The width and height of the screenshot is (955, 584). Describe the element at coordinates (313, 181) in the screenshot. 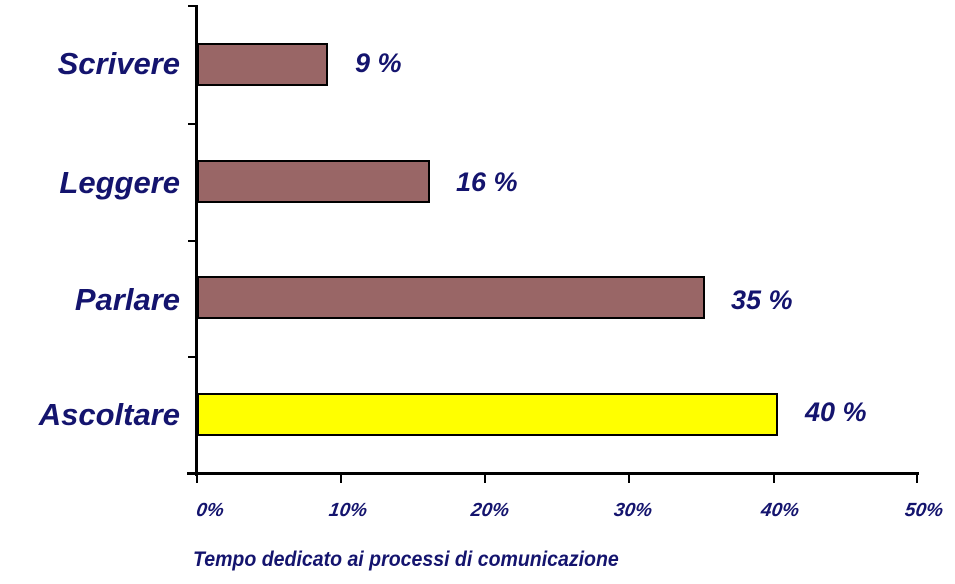

I see `bar-leggere` at that location.